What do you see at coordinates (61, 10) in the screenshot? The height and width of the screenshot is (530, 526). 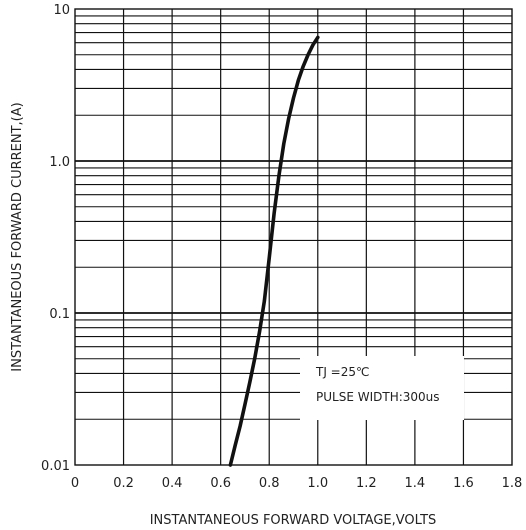 I see `y-tick-label: 10` at bounding box center [61, 10].